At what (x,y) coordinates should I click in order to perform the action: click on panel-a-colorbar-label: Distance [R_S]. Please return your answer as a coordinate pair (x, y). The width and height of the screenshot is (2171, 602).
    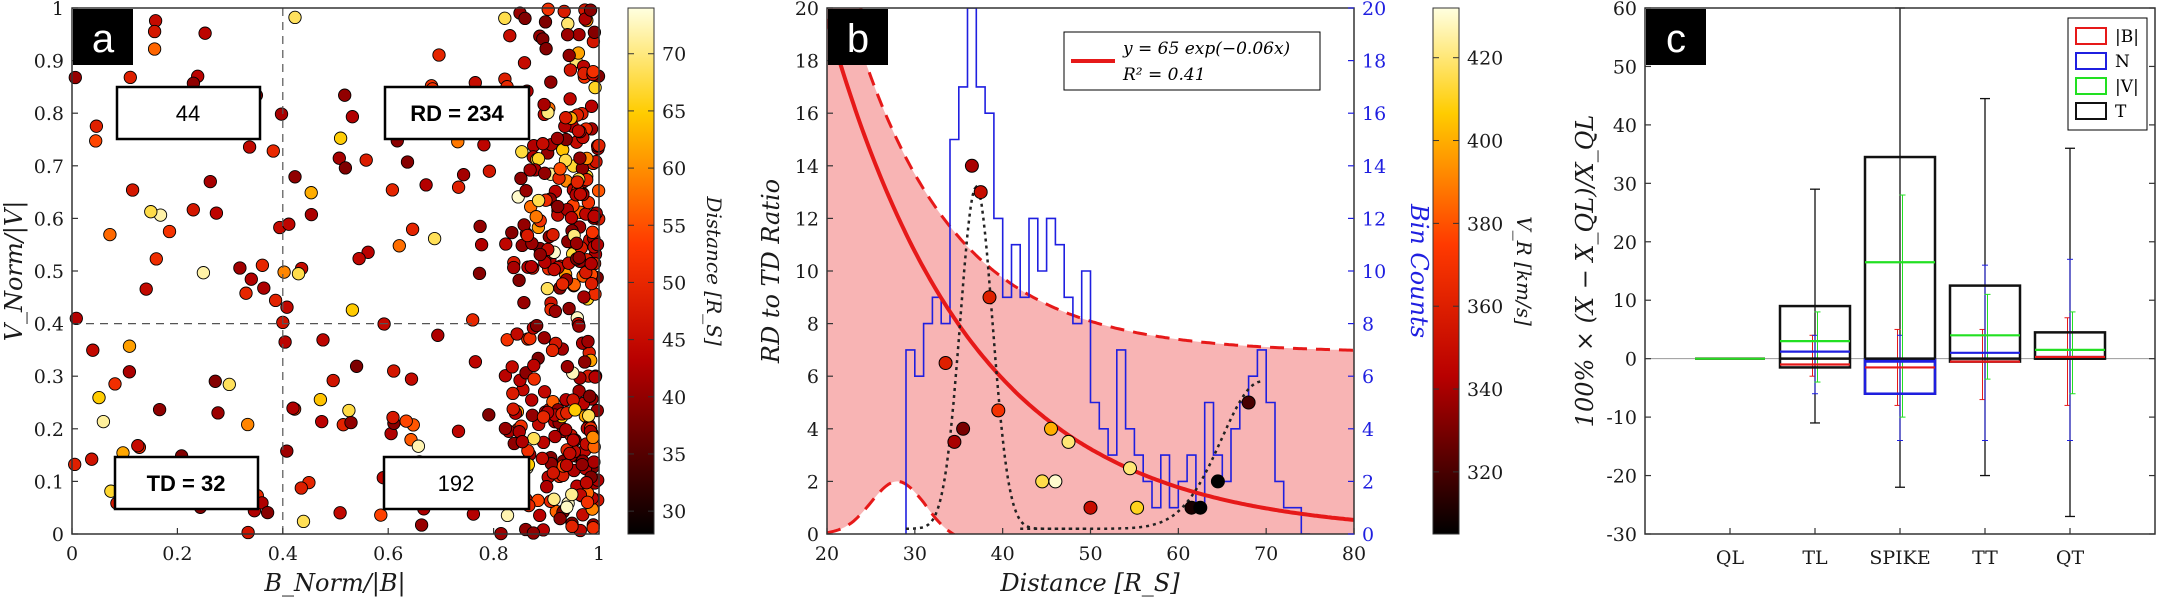
    Looking at the image, I should click on (714, 270).